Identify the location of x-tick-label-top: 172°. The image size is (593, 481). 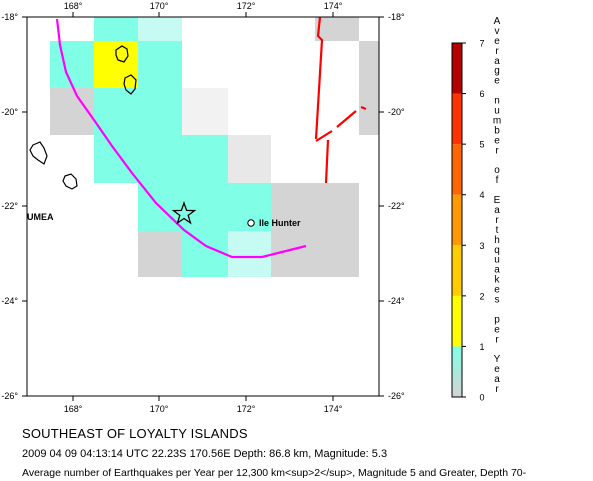
(246, 6).